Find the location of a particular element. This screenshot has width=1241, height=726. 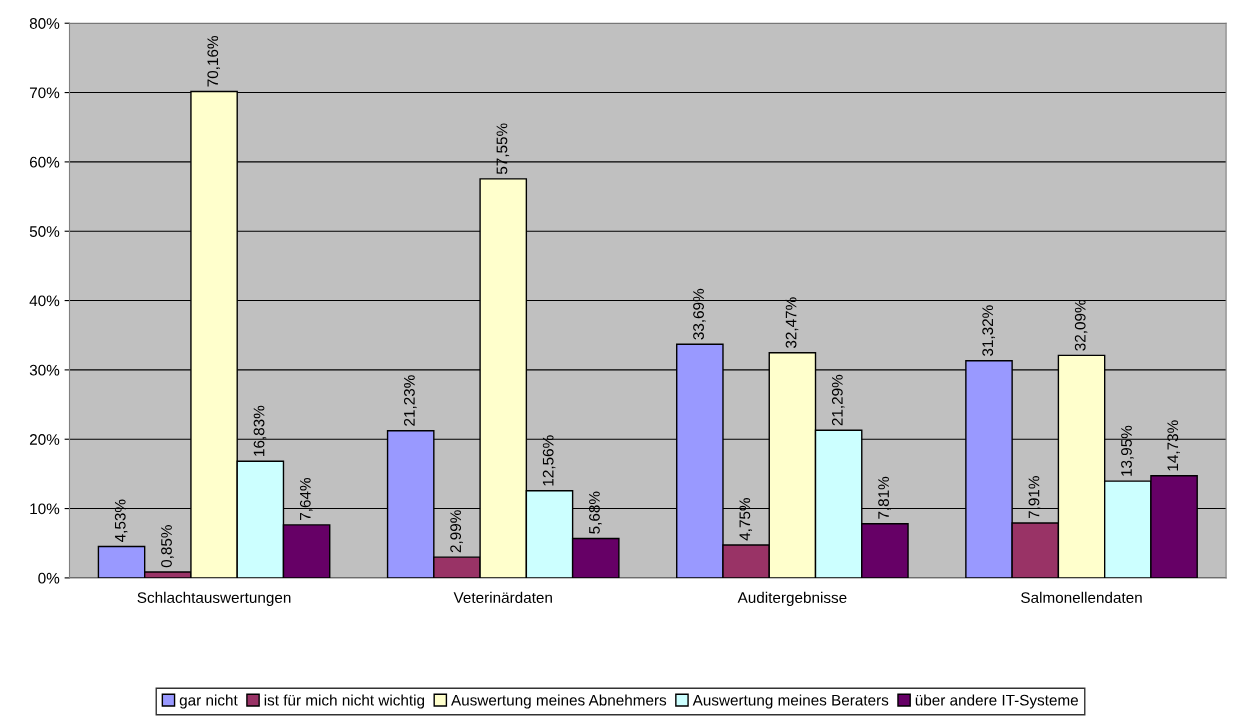

data-label: 7,81% is located at coordinates (884, 497).